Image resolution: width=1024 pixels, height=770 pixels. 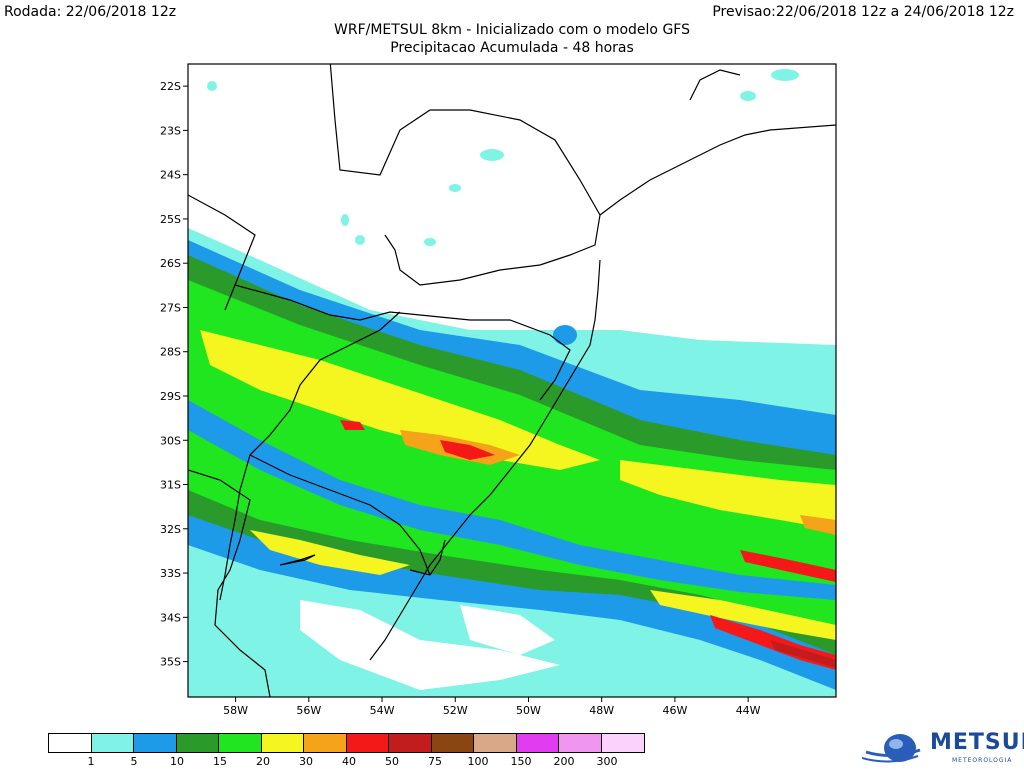 What do you see at coordinates (170, 617) in the screenshot?
I see `lat-tick-label: 34S` at bounding box center [170, 617].